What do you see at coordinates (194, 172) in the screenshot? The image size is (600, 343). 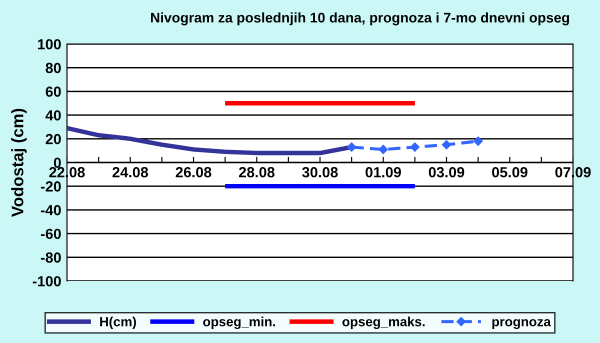 I see `x-tick-label: 26.08` at bounding box center [194, 172].